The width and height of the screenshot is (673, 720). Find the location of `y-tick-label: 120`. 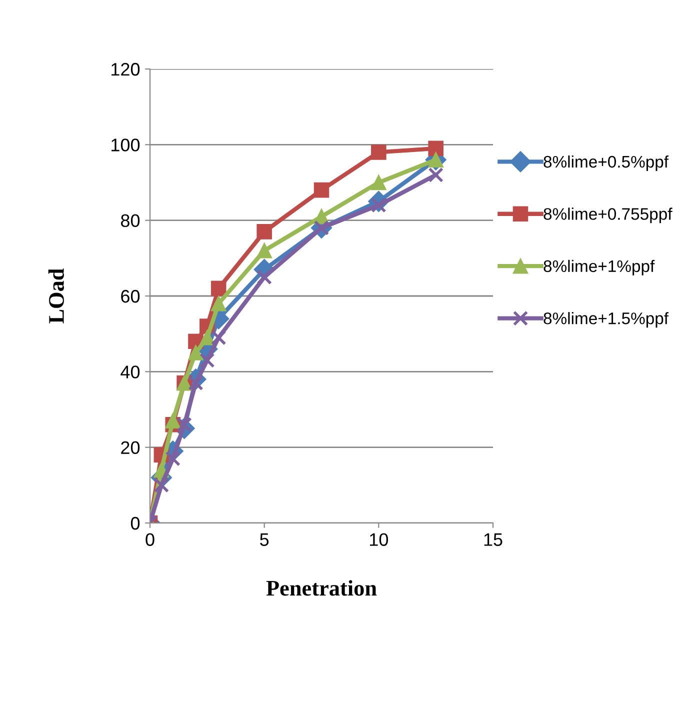

y-tick-label: 120 is located at coordinates (126, 69).